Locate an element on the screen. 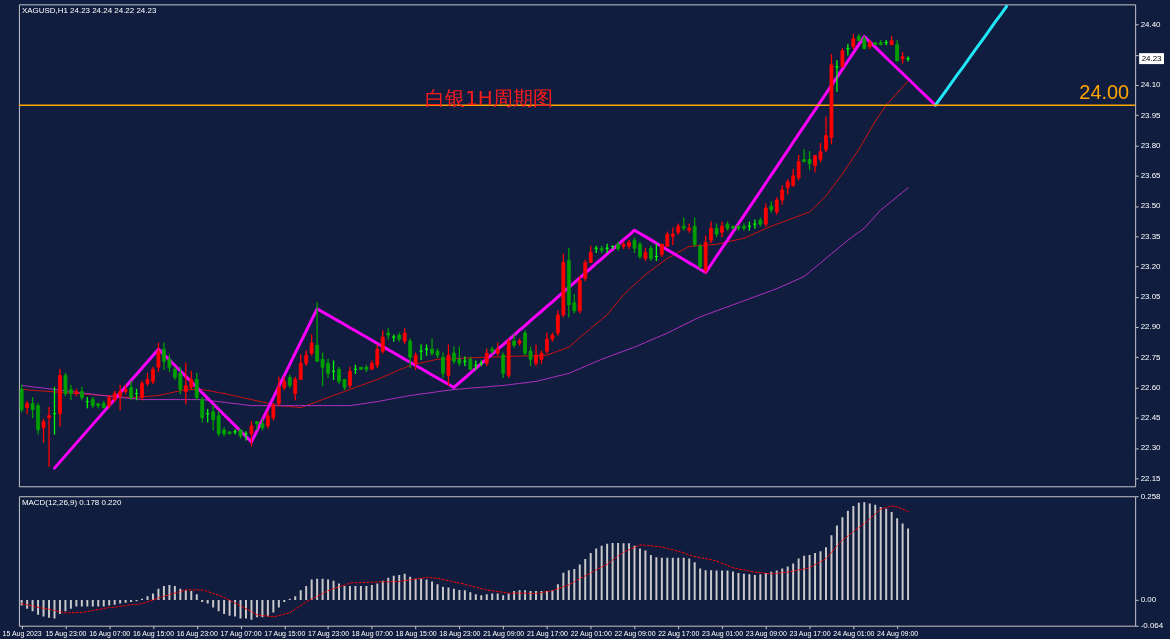 This screenshot has height=639, width=1170. y-tick-label: 24.10 is located at coordinates (1151, 85).